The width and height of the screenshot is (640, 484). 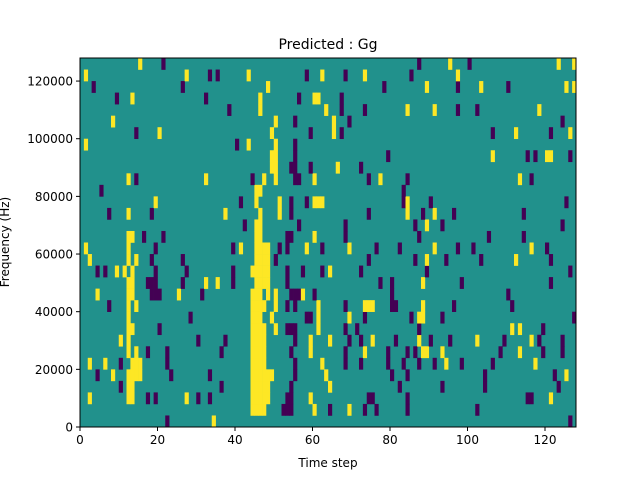 What do you see at coordinates (327, 463) in the screenshot?
I see `x-axis-label: Time step` at bounding box center [327, 463].